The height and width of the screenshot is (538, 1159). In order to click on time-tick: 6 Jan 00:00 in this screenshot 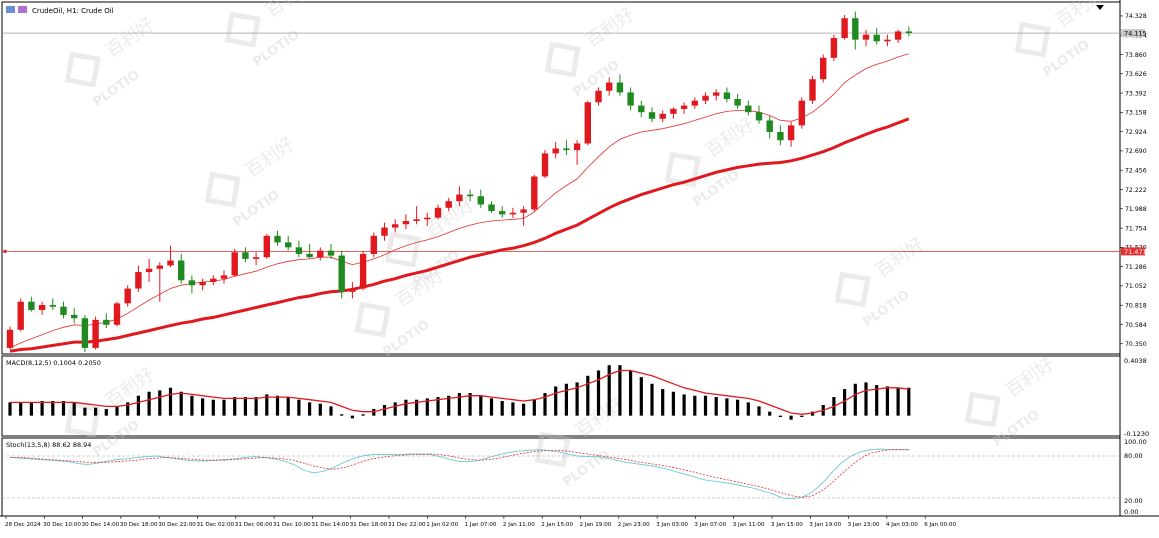, I will do `click(940, 525)`.